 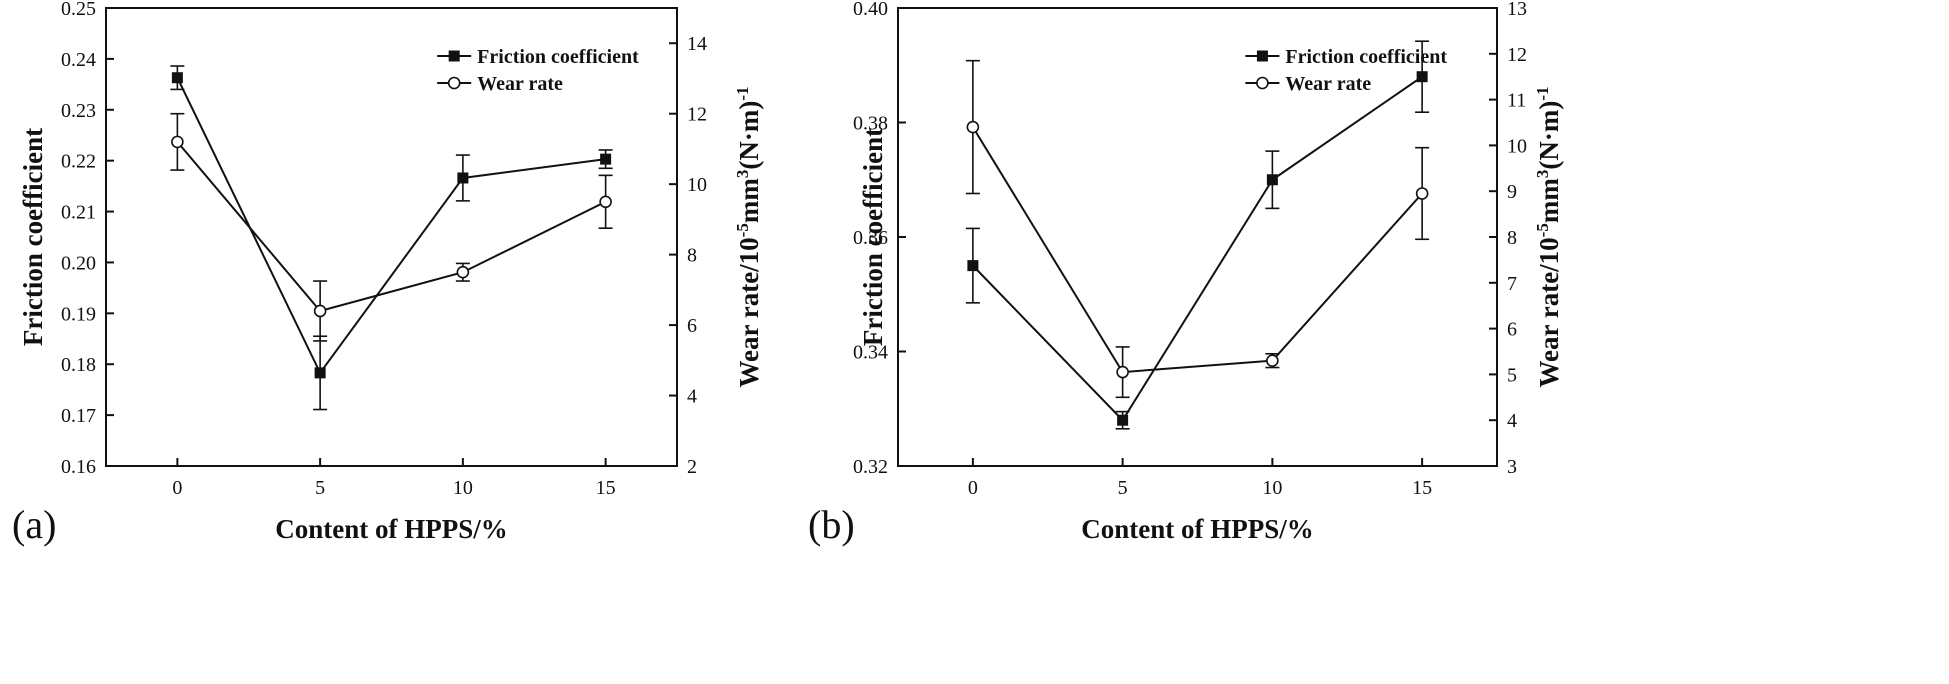 What do you see at coordinates (1512, 192) in the screenshot?
I see `y2-tick-label: 9` at bounding box center [1512, 192].